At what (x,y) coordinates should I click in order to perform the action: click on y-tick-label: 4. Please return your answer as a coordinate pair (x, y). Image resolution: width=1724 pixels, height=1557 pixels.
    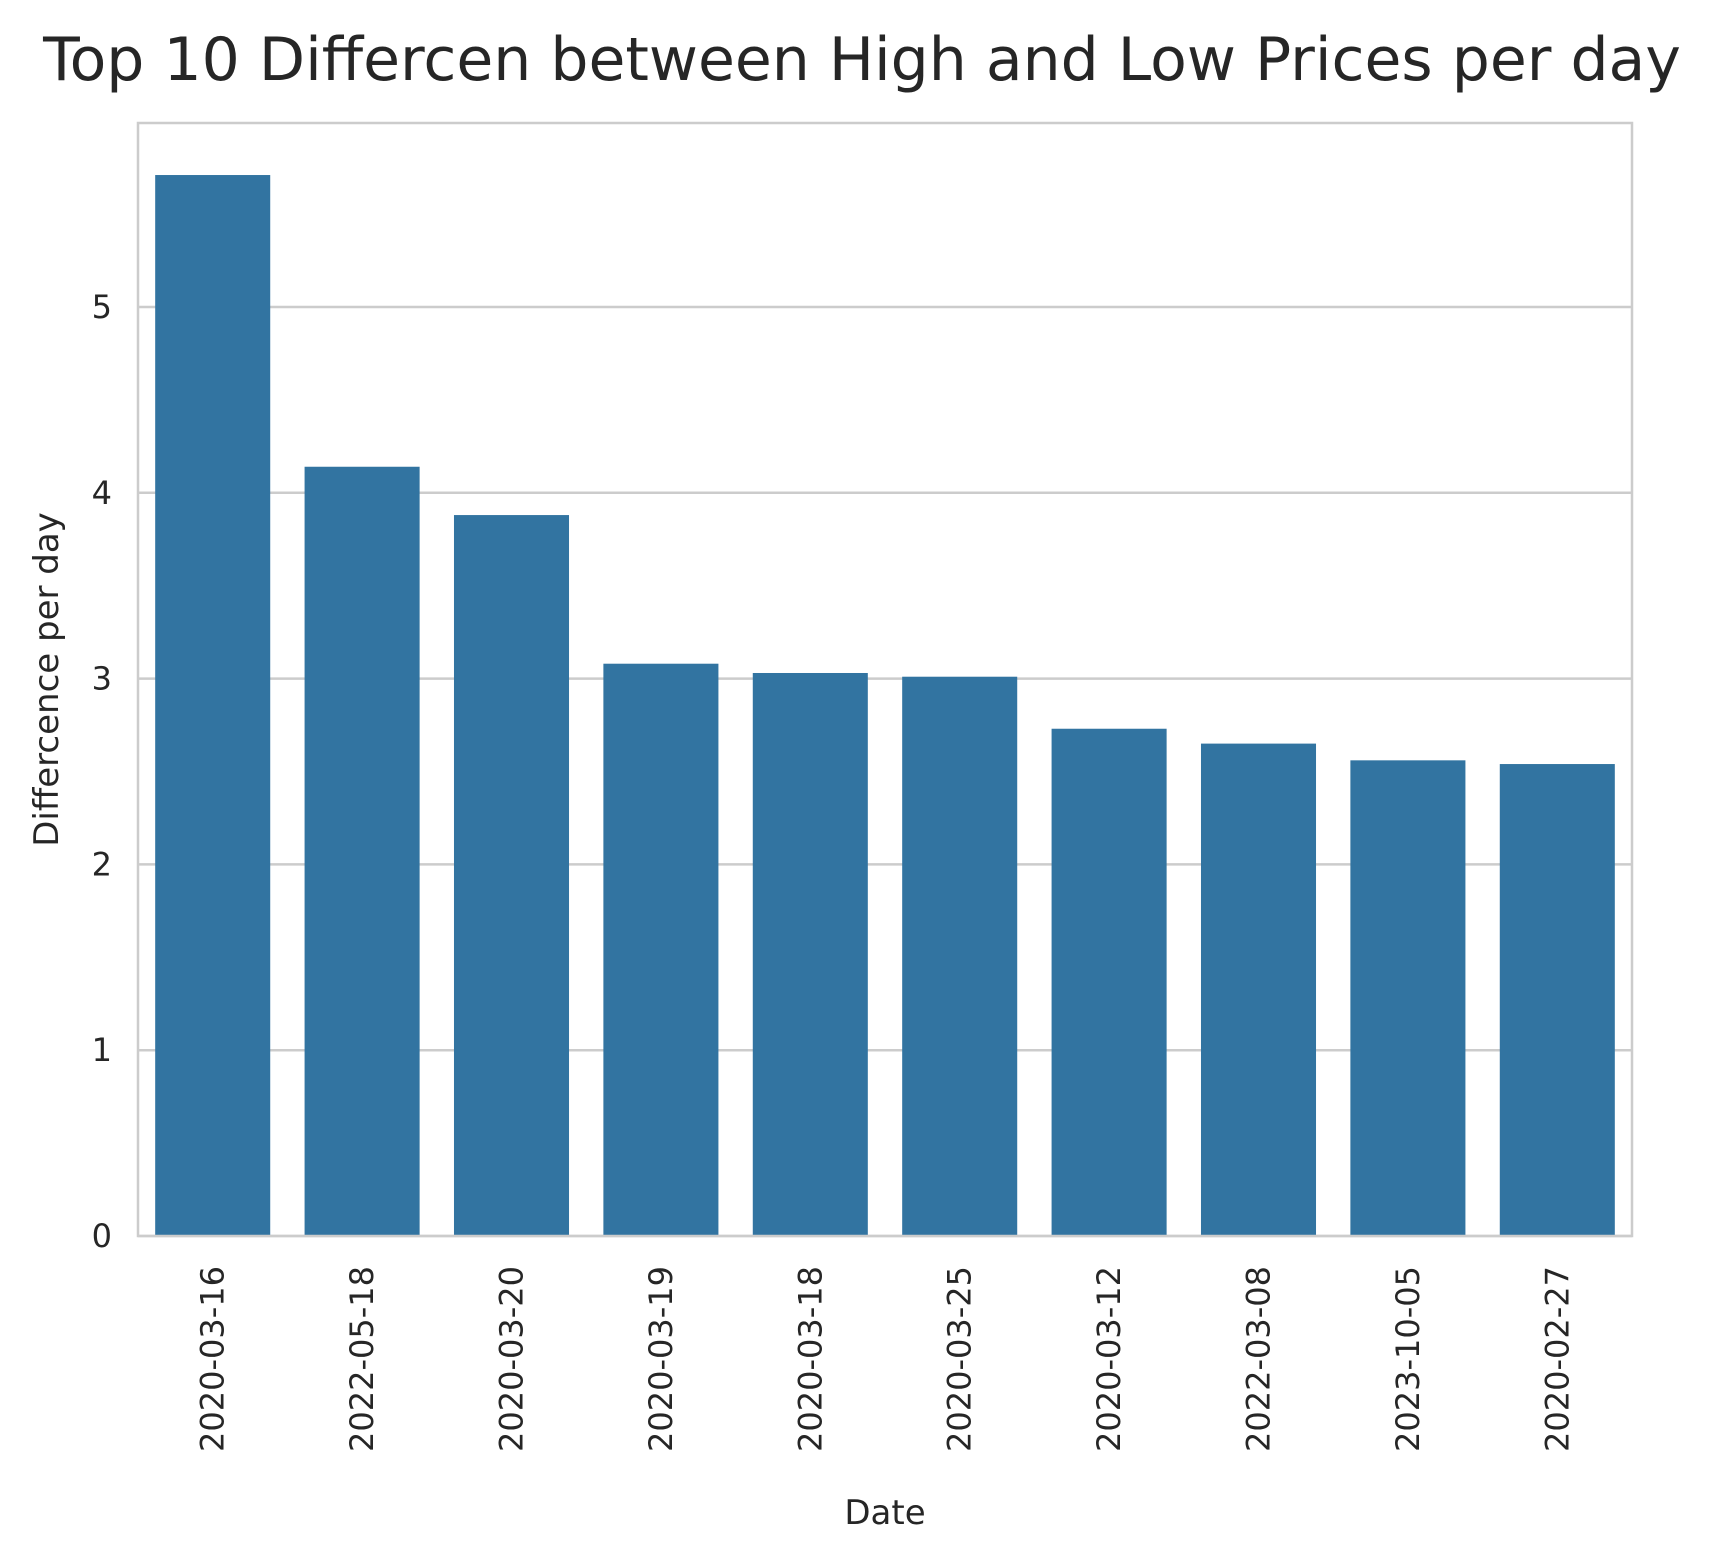
    Looking at the image, I should click on (102, 493).